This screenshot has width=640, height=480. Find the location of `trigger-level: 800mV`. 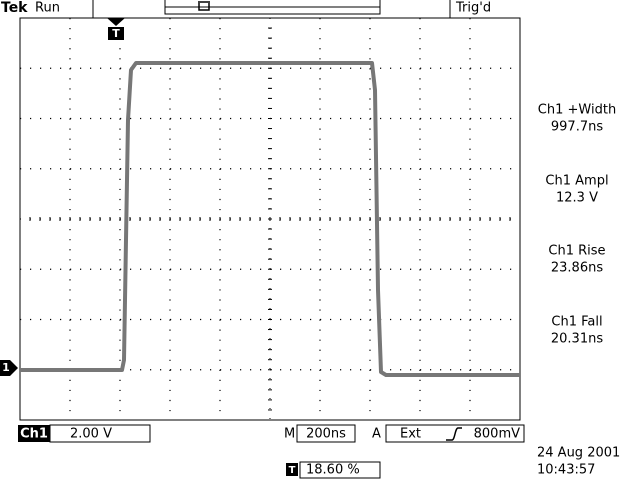

trigger-level: 800mV is located at coordinates (497, 434).